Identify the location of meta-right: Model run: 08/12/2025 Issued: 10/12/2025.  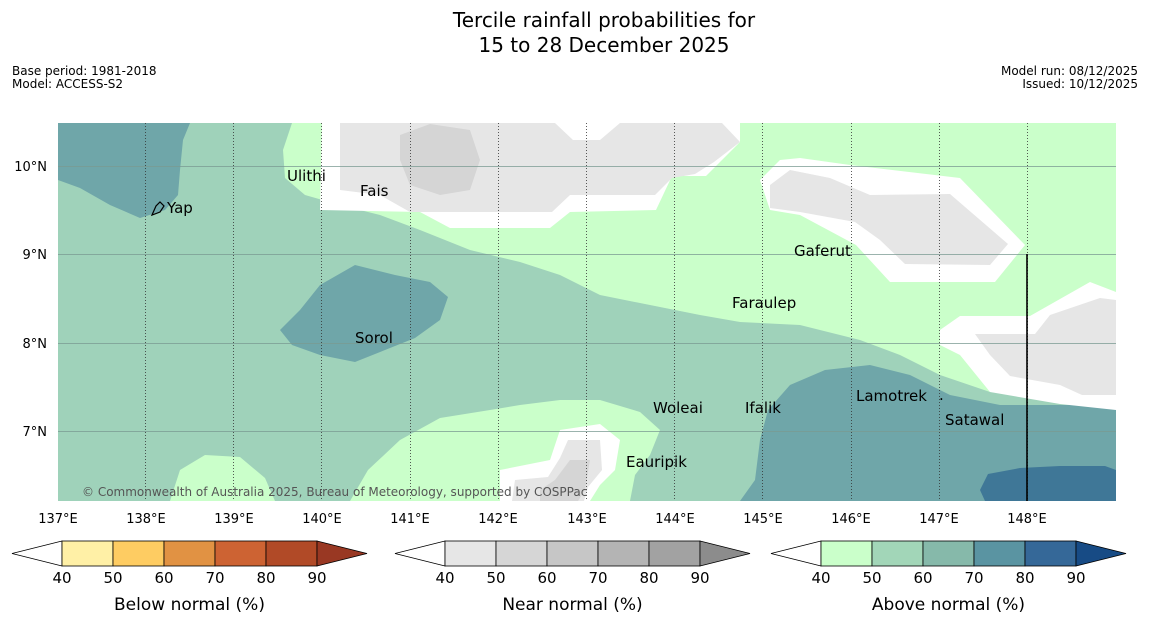
(1069, 78).